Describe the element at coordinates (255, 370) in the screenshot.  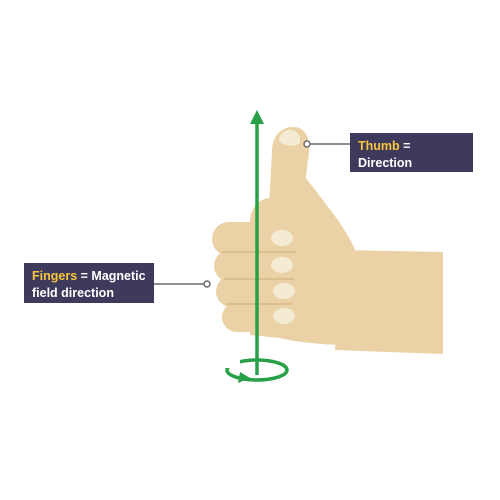
I see `rotation-arrow-icon` at that location.